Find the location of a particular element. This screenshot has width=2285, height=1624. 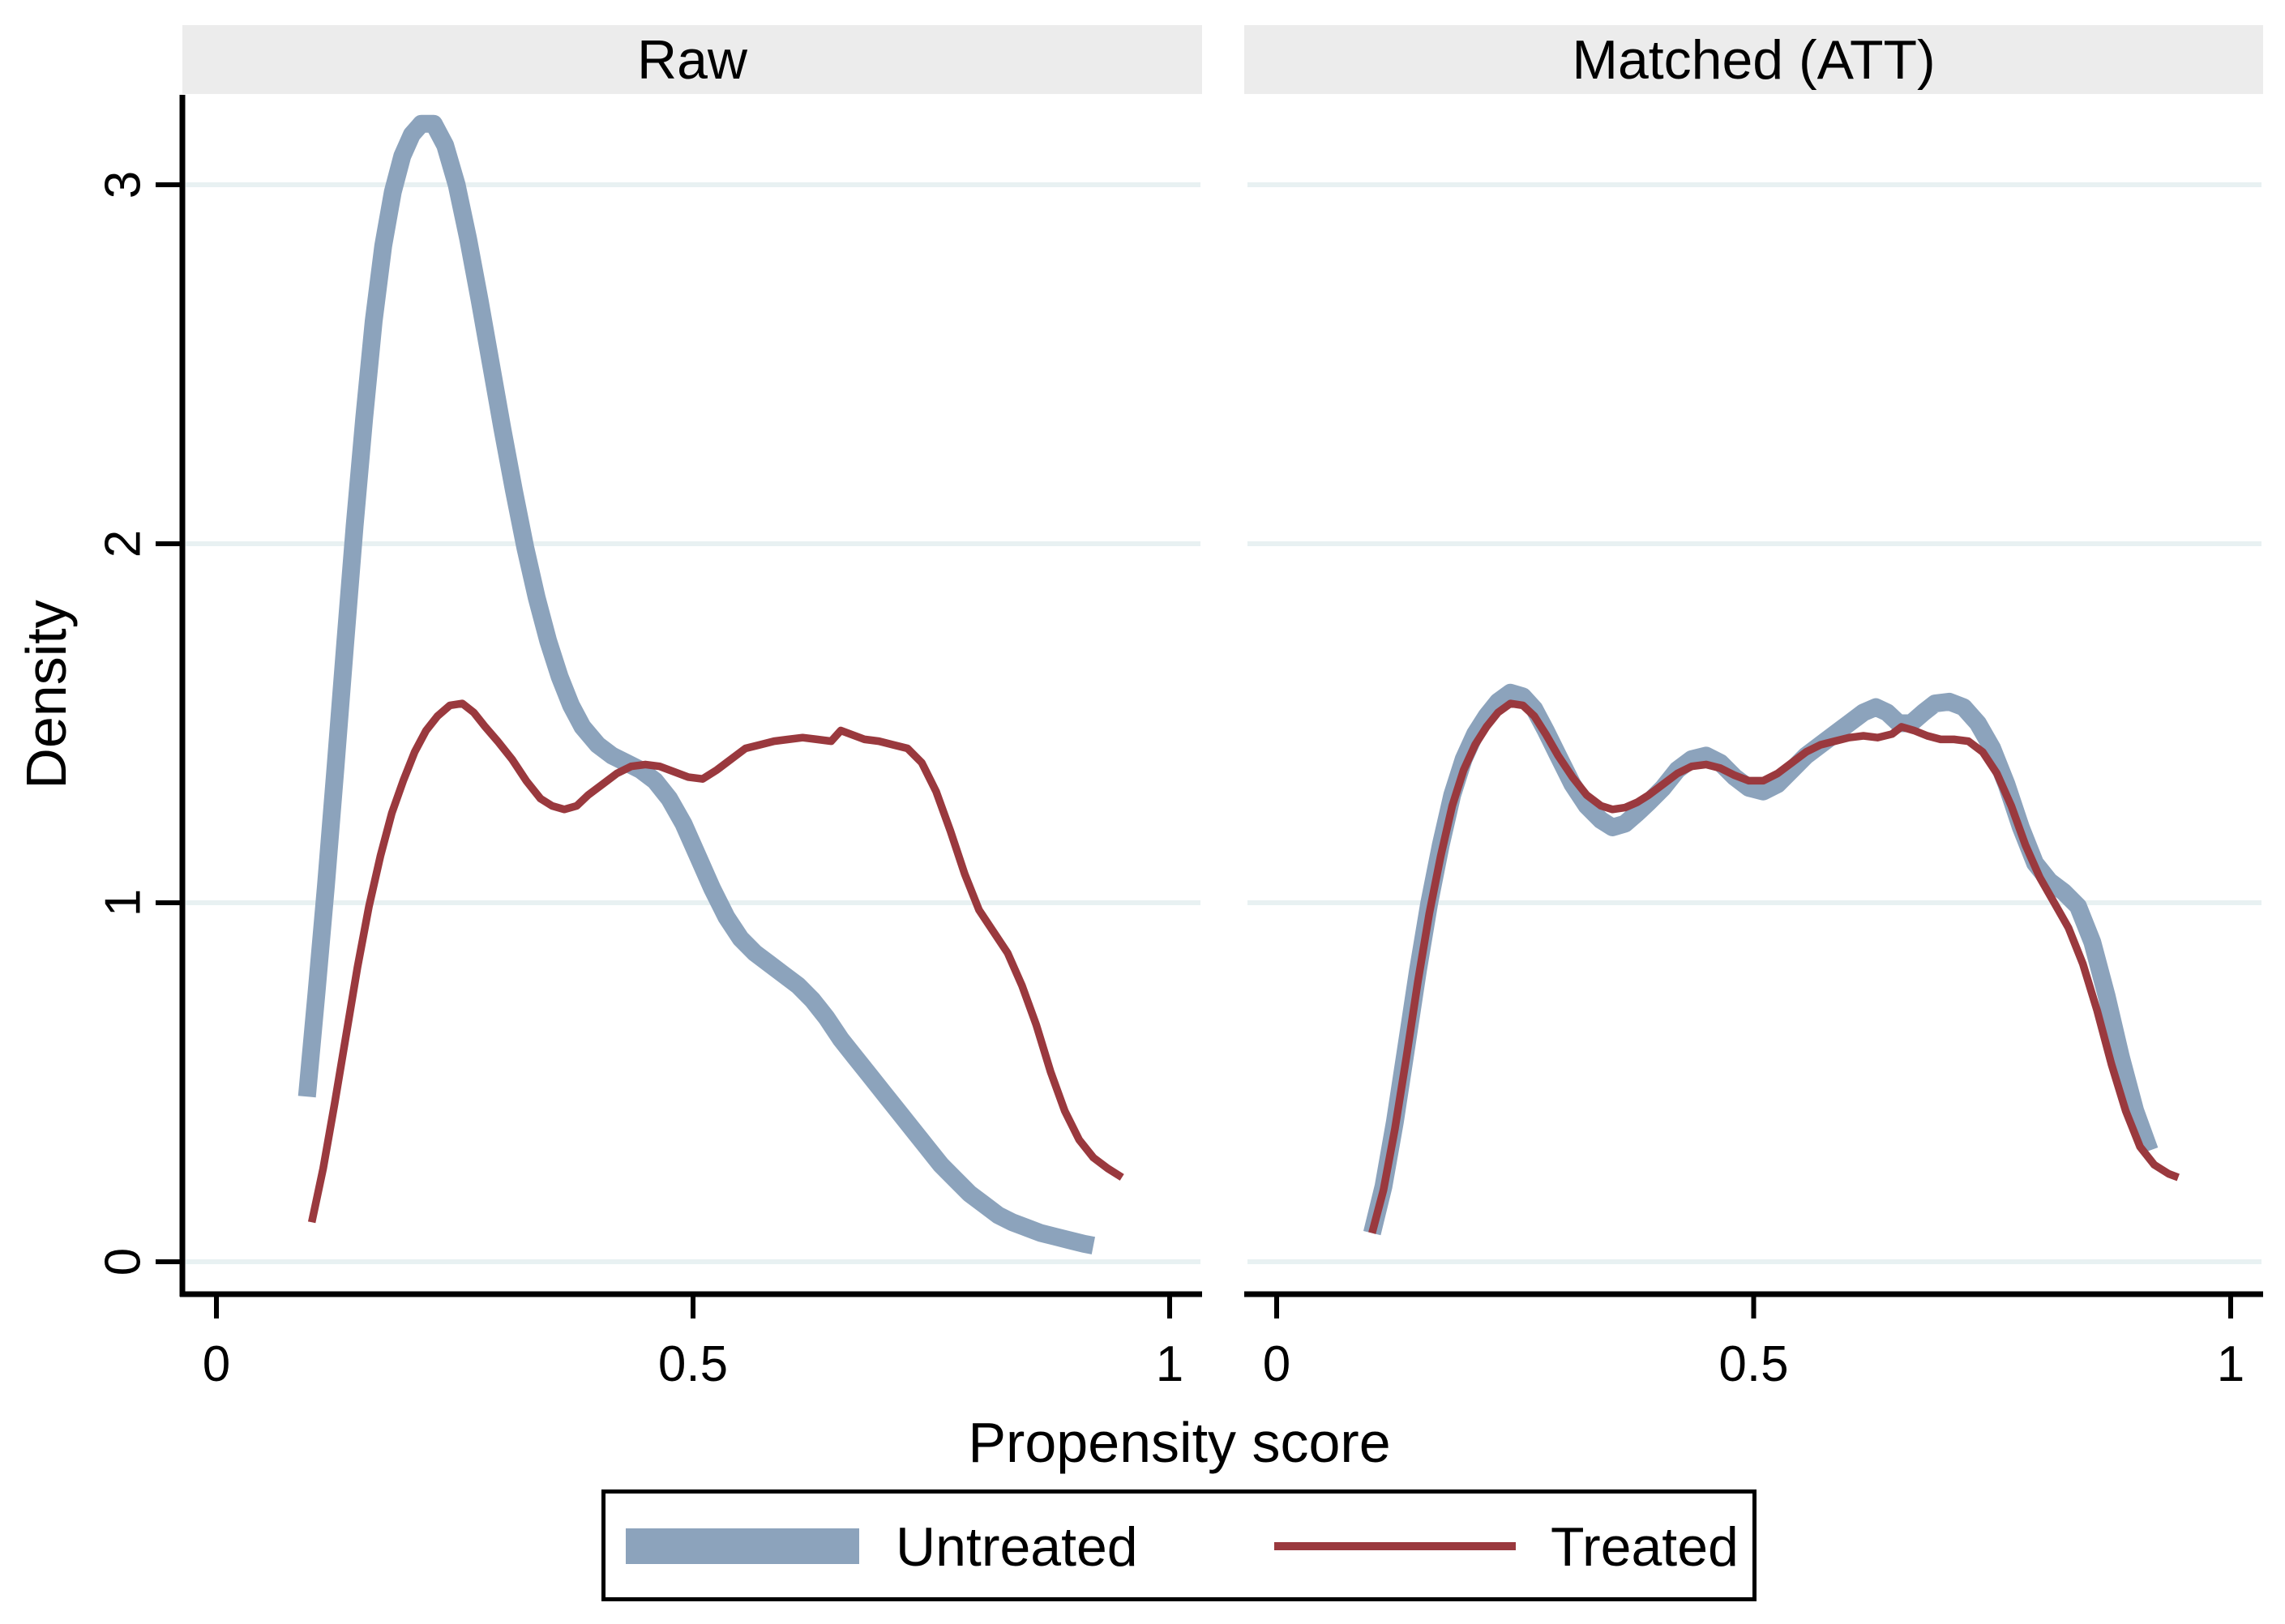

y-tick-label: 1 is located at coordinates (123, 902).